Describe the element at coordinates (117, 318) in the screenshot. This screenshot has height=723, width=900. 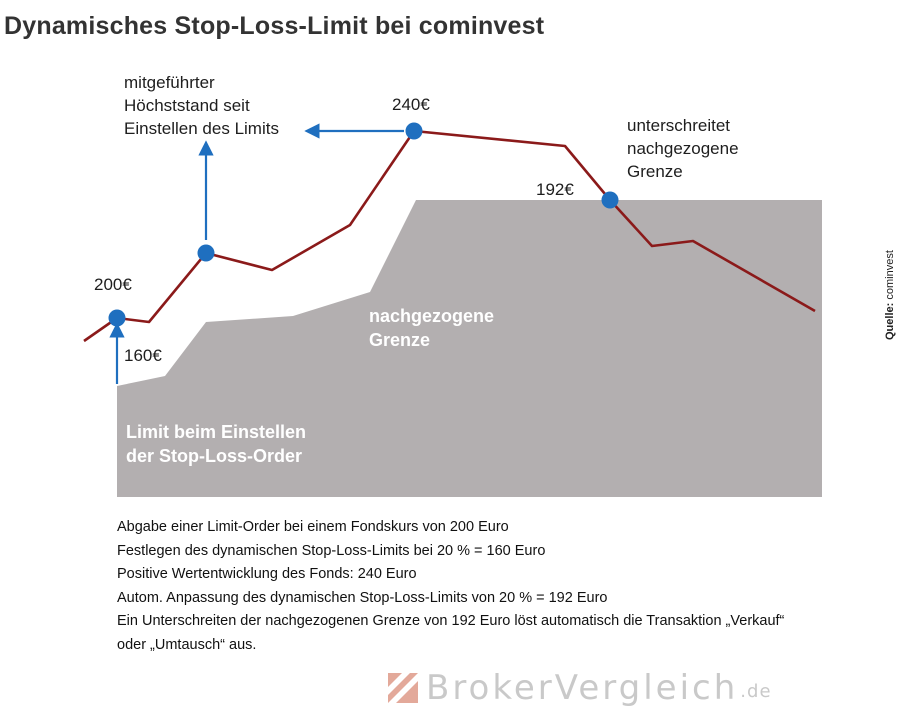
I see `marker-start` at that location.